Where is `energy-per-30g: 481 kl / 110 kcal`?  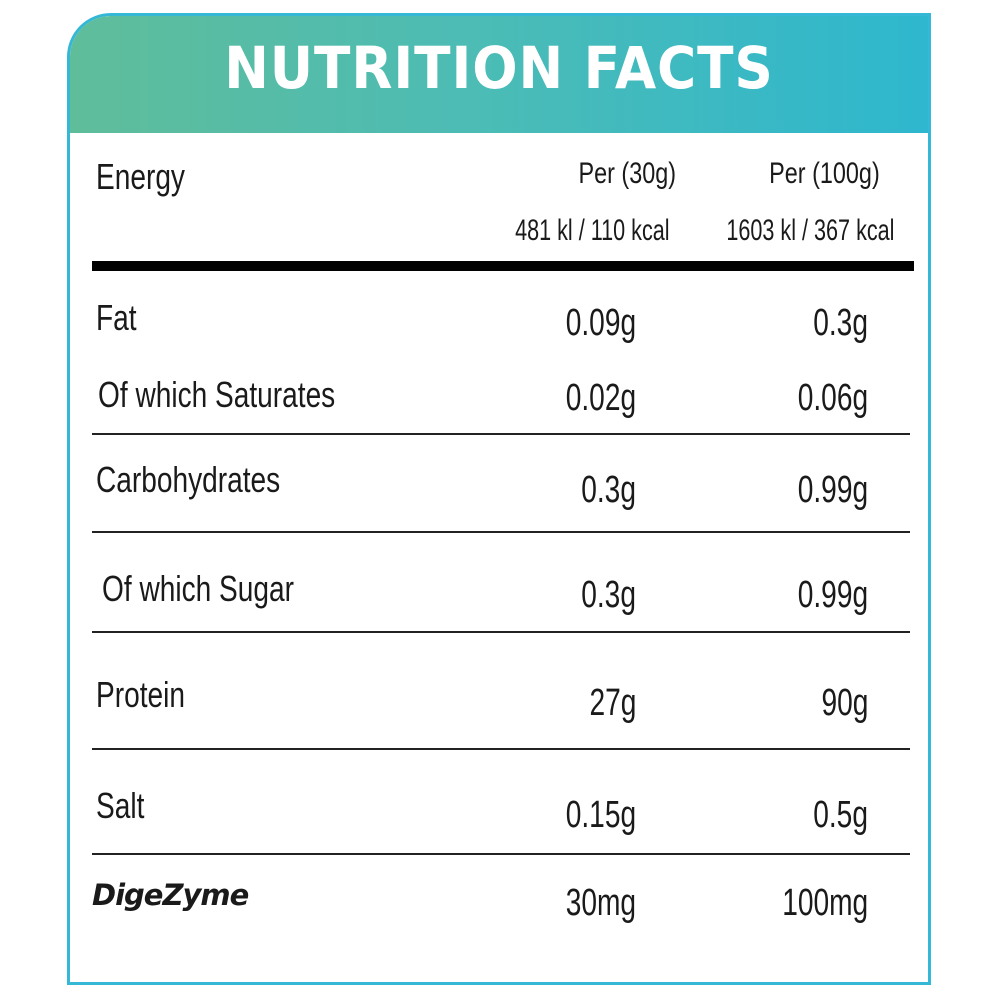 energy-per-30g: 481 kl / 110 kcal is located at coordinates (592, 230).